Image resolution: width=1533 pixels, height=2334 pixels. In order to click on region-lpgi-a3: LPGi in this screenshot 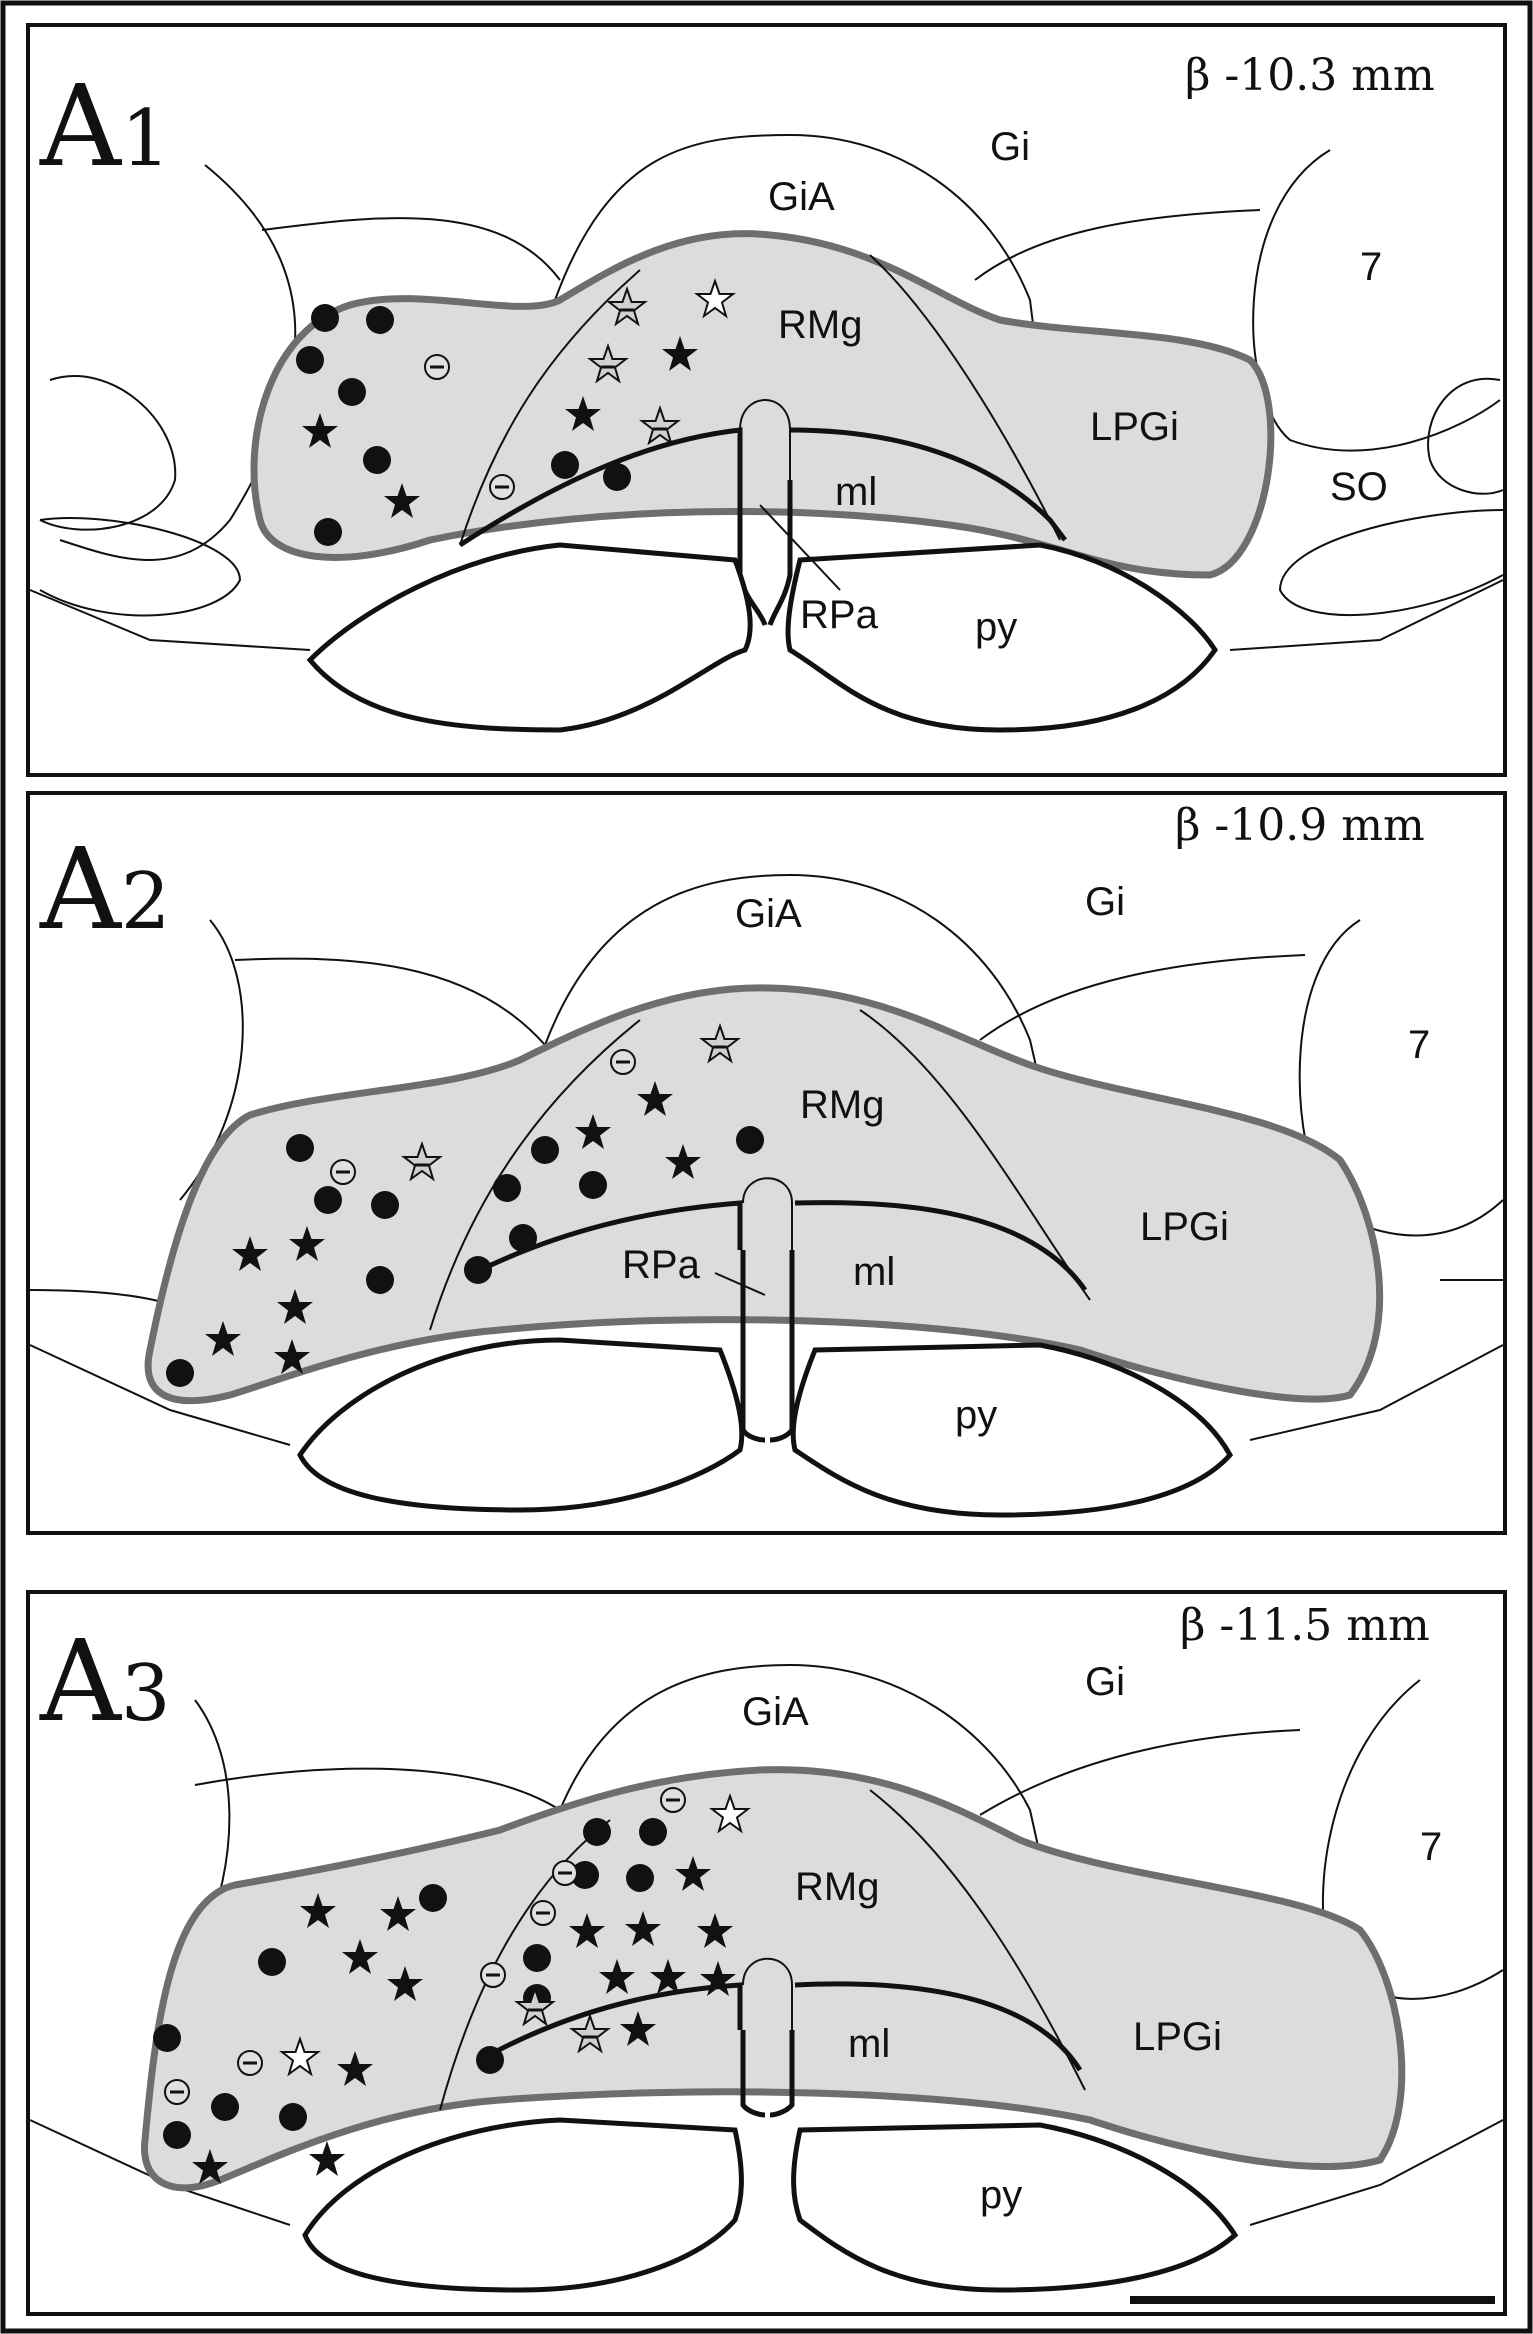, I will do `click(1177, 2037)`.